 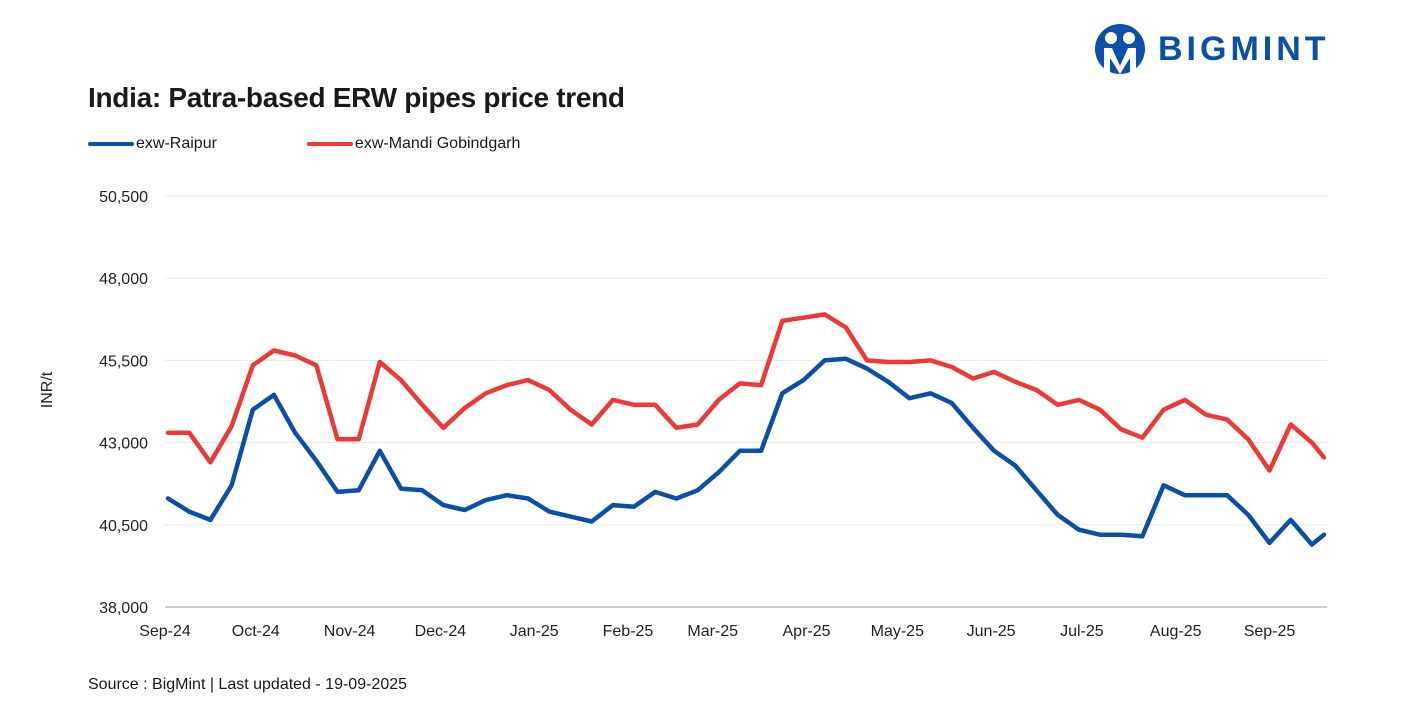 I want to click on x-tick-label: Apr-25, so click(x=807, y=631).